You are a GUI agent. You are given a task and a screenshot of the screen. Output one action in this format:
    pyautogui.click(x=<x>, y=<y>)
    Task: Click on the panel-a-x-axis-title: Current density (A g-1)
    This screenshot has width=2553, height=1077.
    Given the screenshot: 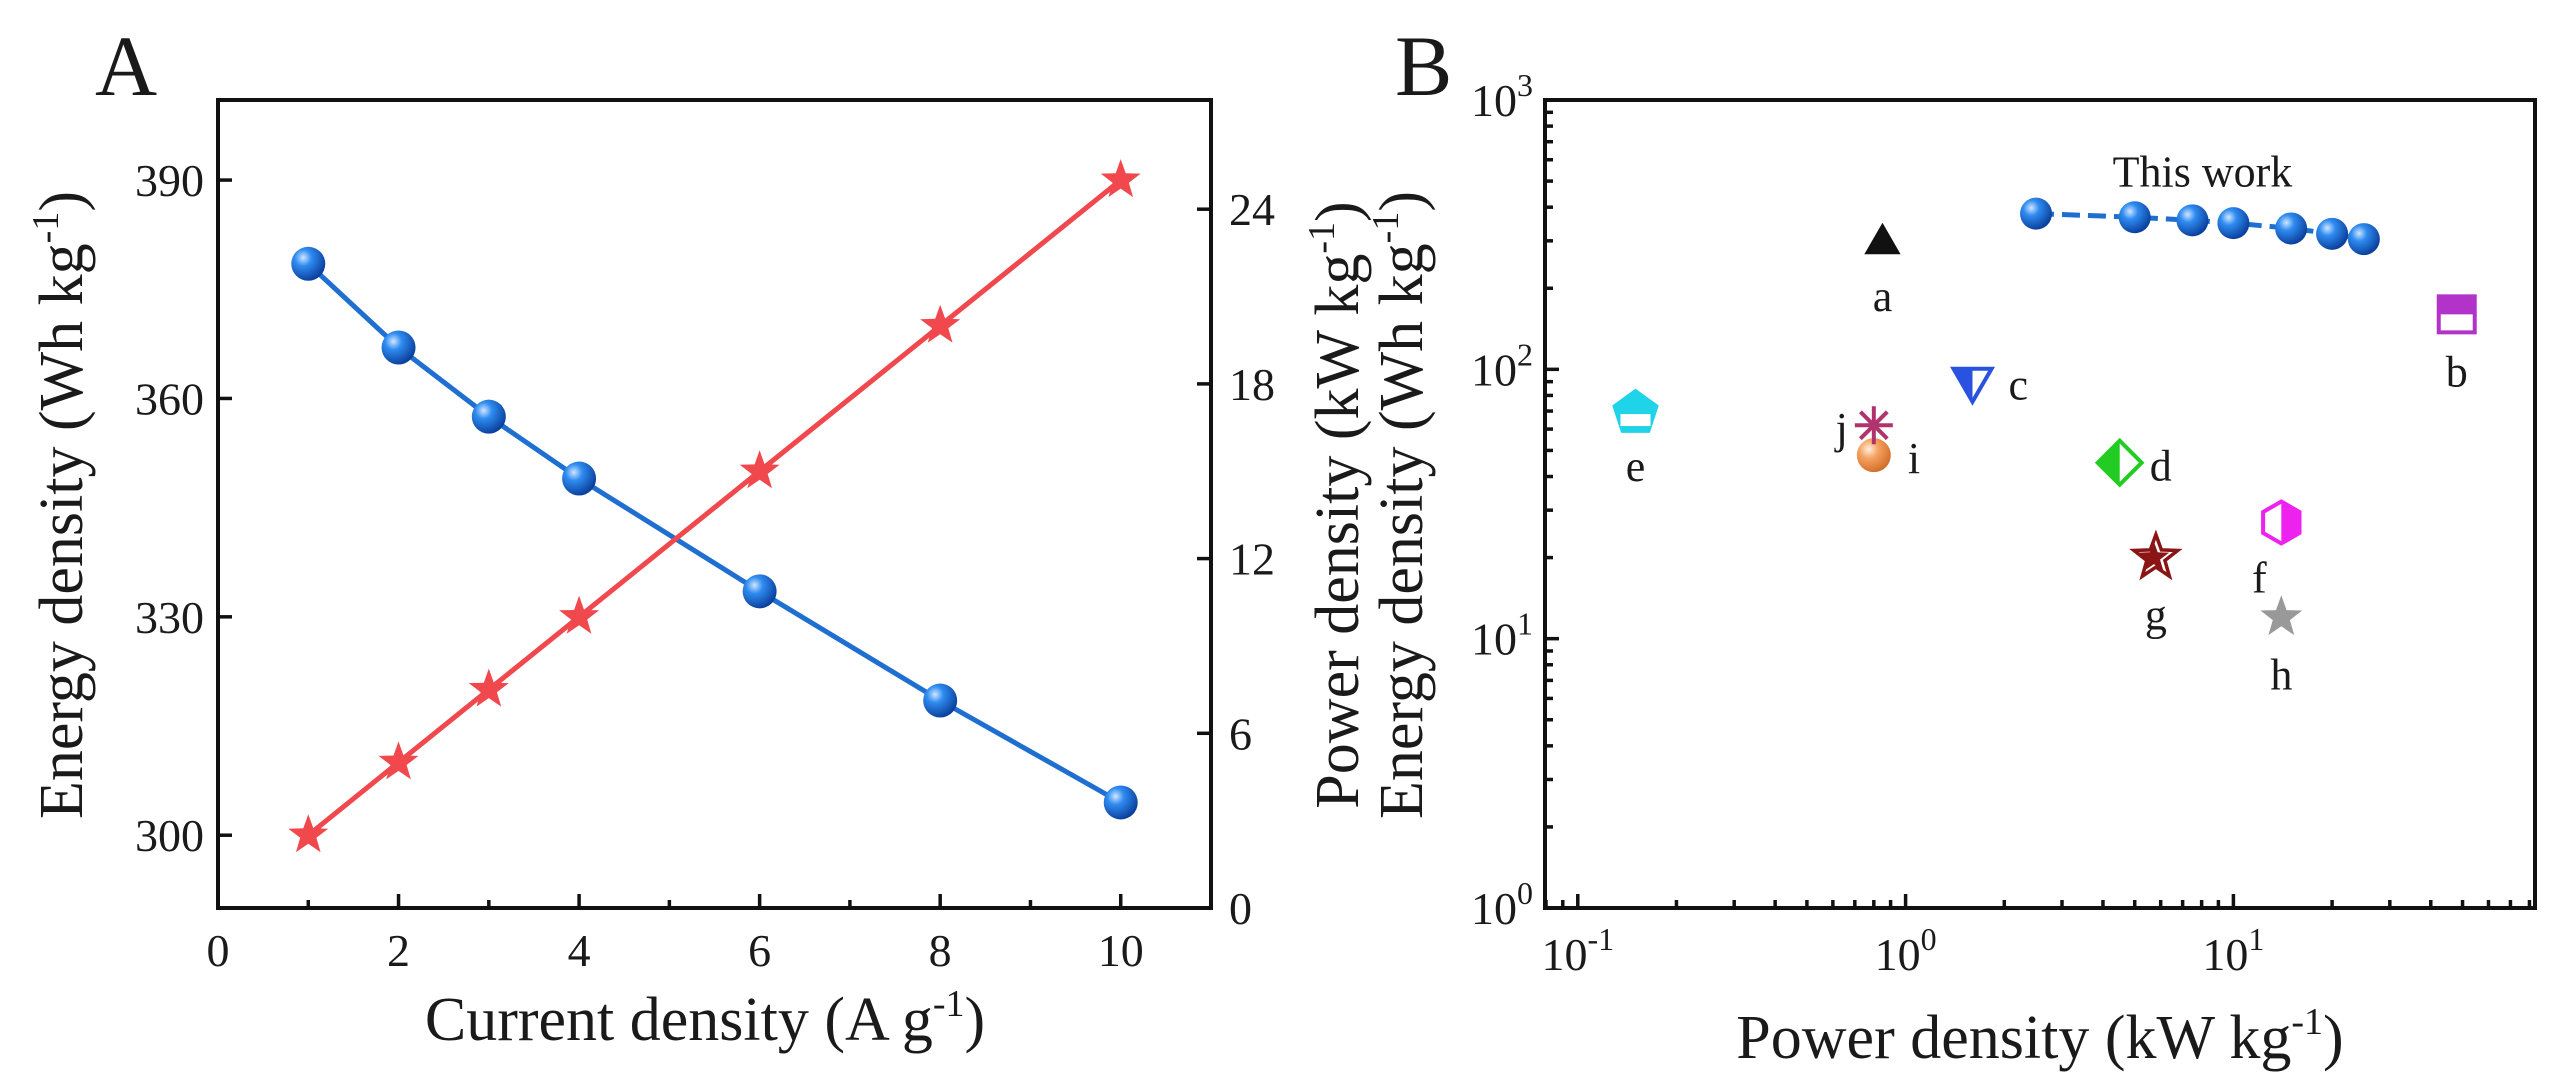 What is the action you would take?
    pyautogui.click(x=705, y=1018)
    